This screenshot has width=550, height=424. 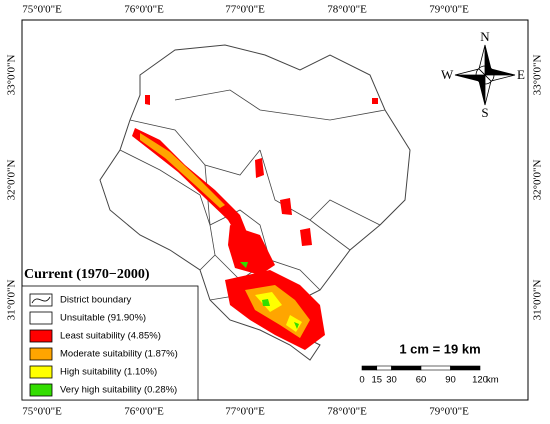 What do you see at coordinates (450, 380) in the screenshot?
I see `scale-tick-label: 90` at bounding box center [450, 380].